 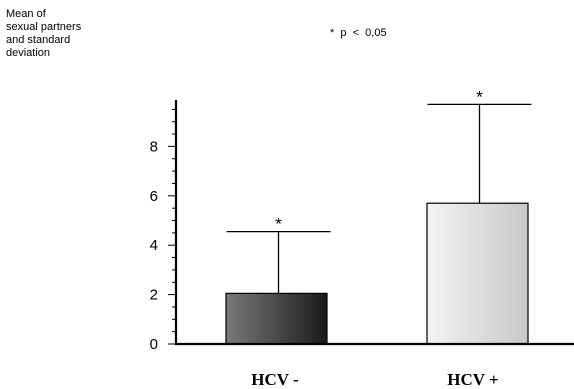 What do you see at coordinates (154, 245) in the screenshot?
I see `y-tick-label: 4` at bounding box center [154, 245].